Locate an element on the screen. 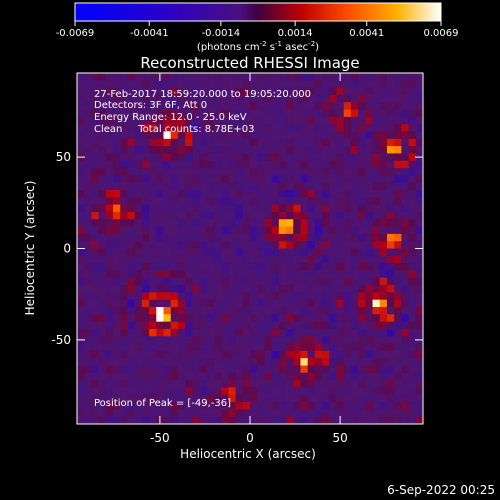 The image size is (500, 500). annotation-line: Energy Range: 12.0 - 25.0 keV is located at coordinates (170, 117).